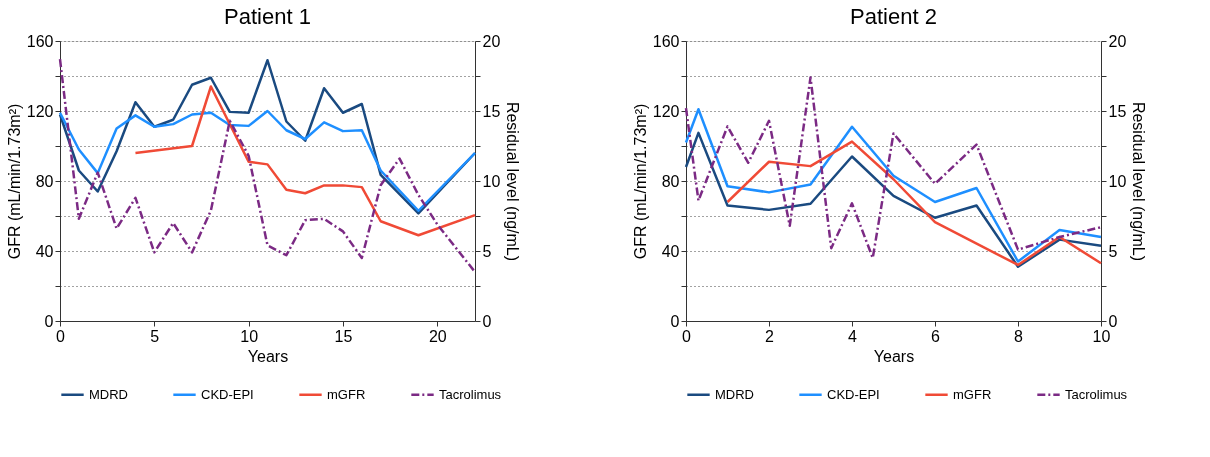 The width and height of the screenshot is (1210, 457). I want to click on chart-title: Patient 1, so click(267, 16).